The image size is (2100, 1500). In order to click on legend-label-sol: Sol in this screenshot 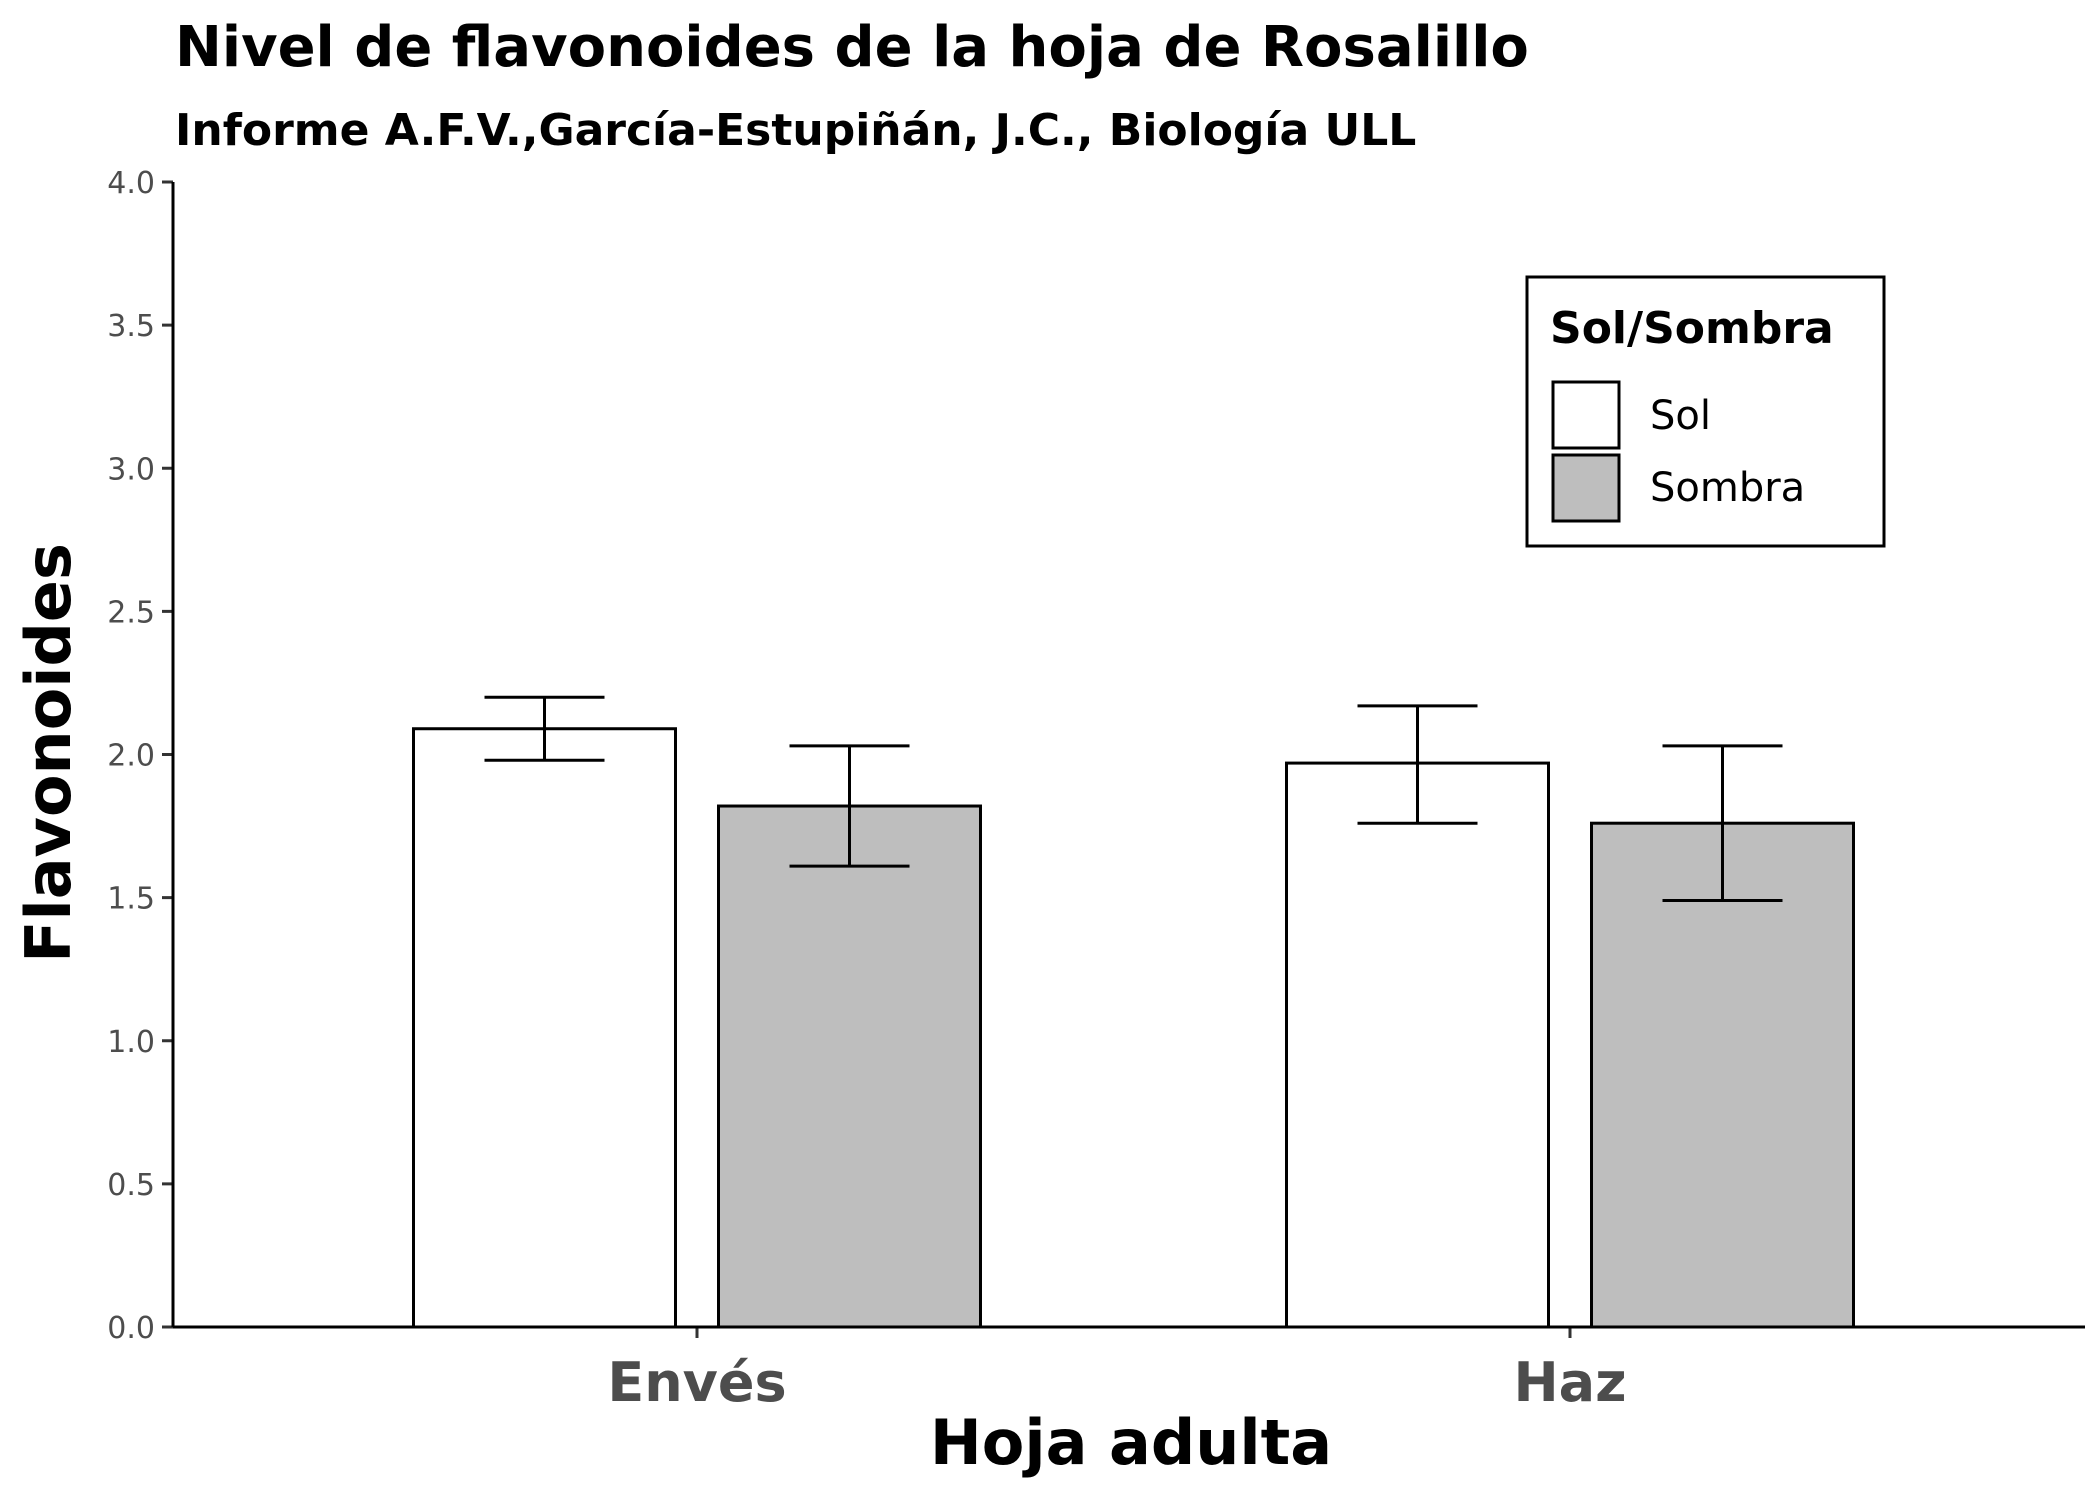, I will do `click(1680, 416)`.